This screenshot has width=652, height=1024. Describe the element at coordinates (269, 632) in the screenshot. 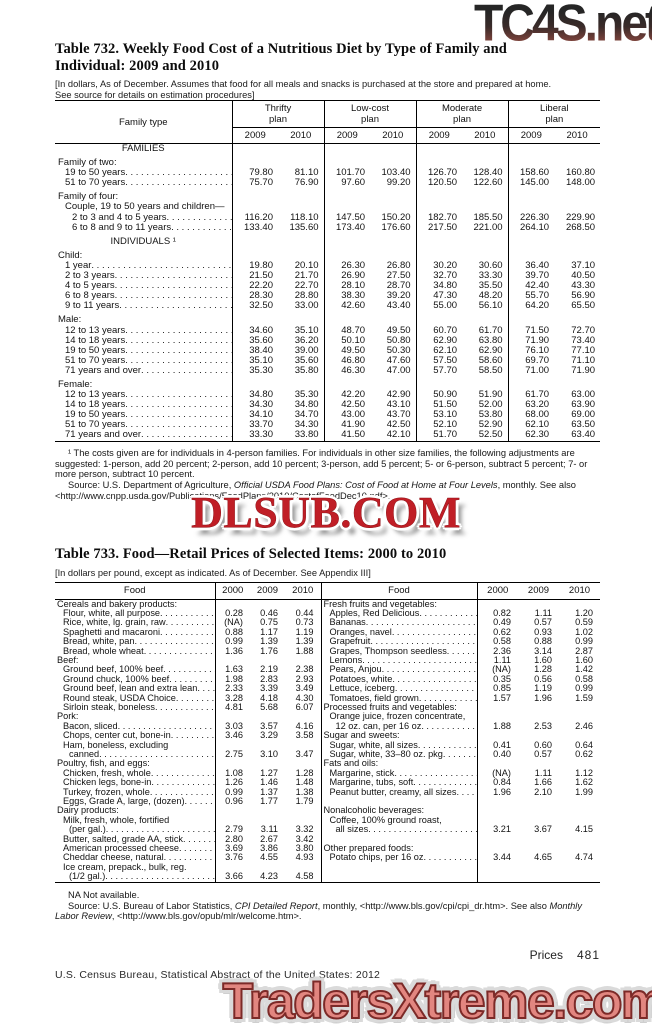

I see `cell-value: 1.17` at that location.